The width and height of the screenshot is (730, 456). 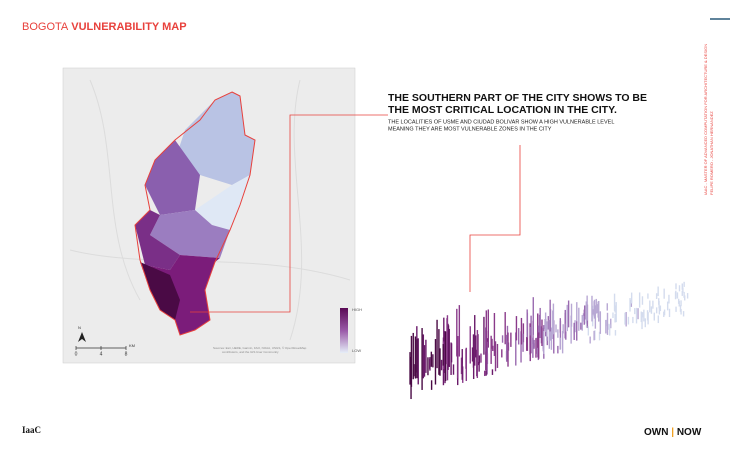 I want to click on north-arrow, so click(x=82, y=337).